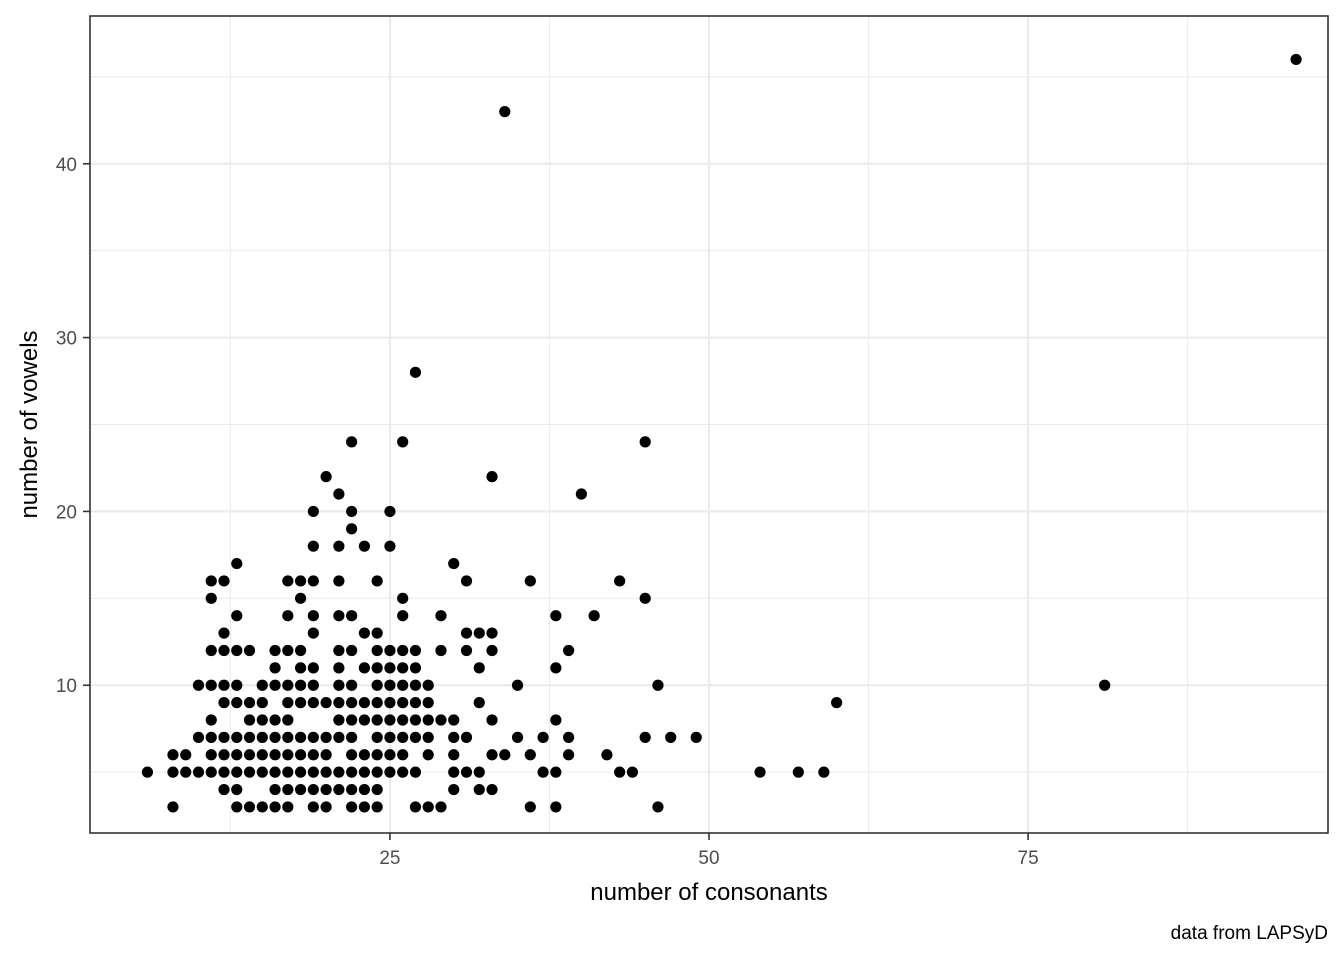  I want to click on x-tick-label: 50, so click(708, 858).